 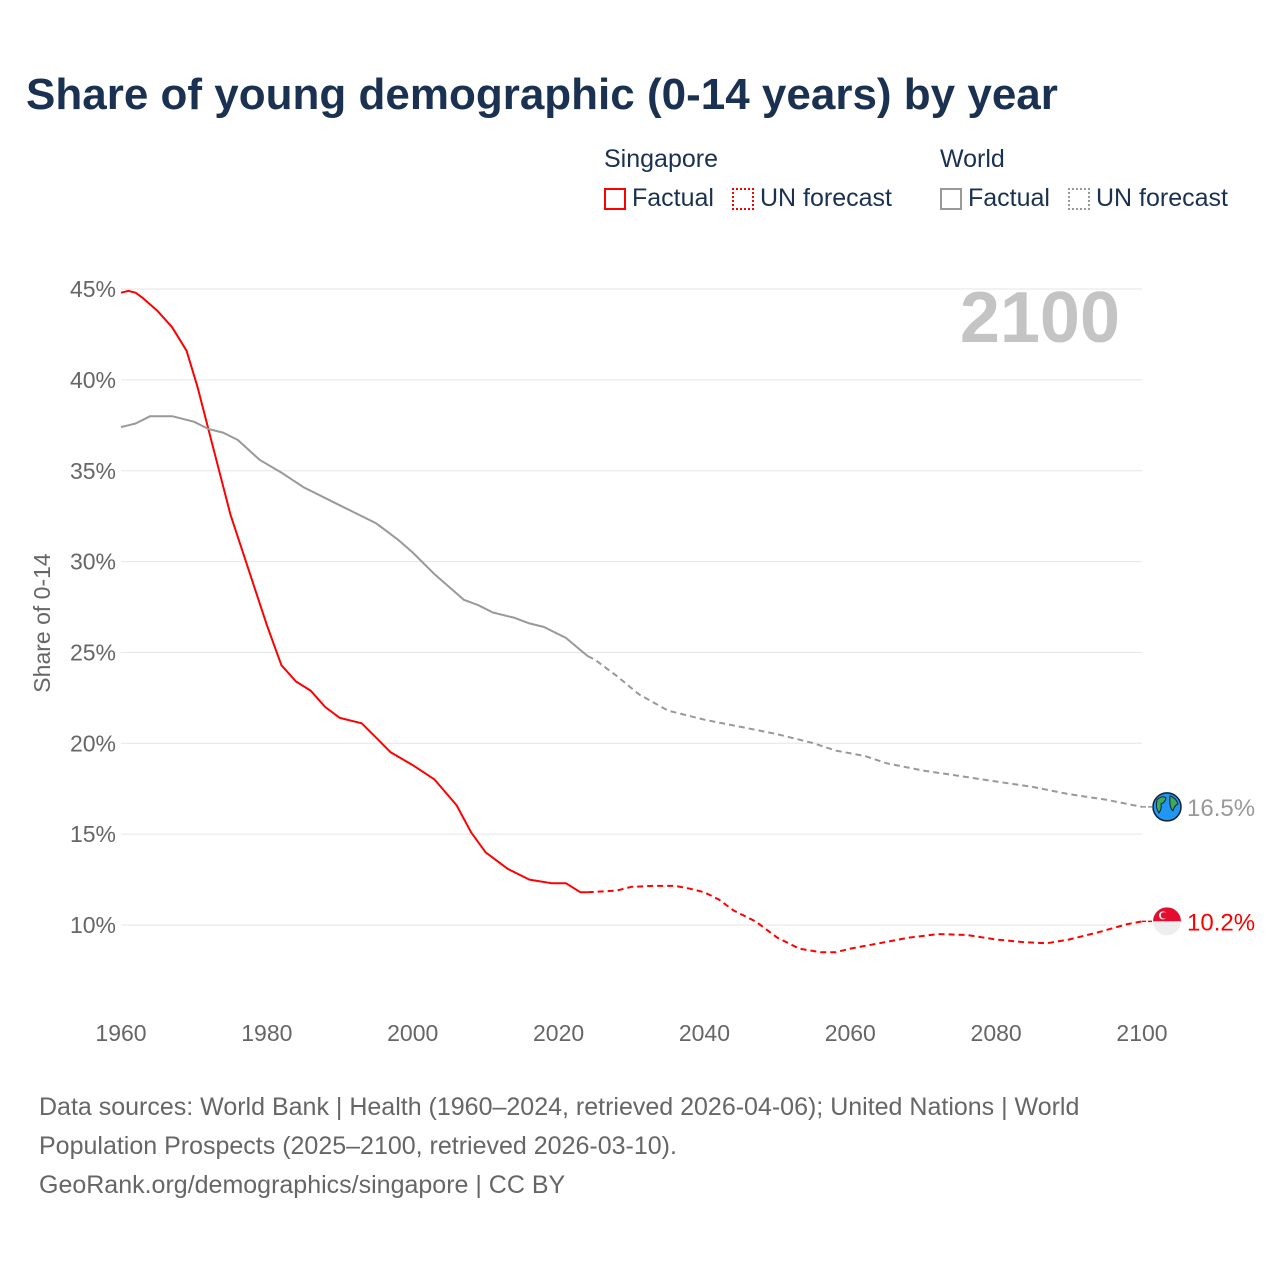 I want to click on y-tick-label: 30%, so click(x=93, y=562).